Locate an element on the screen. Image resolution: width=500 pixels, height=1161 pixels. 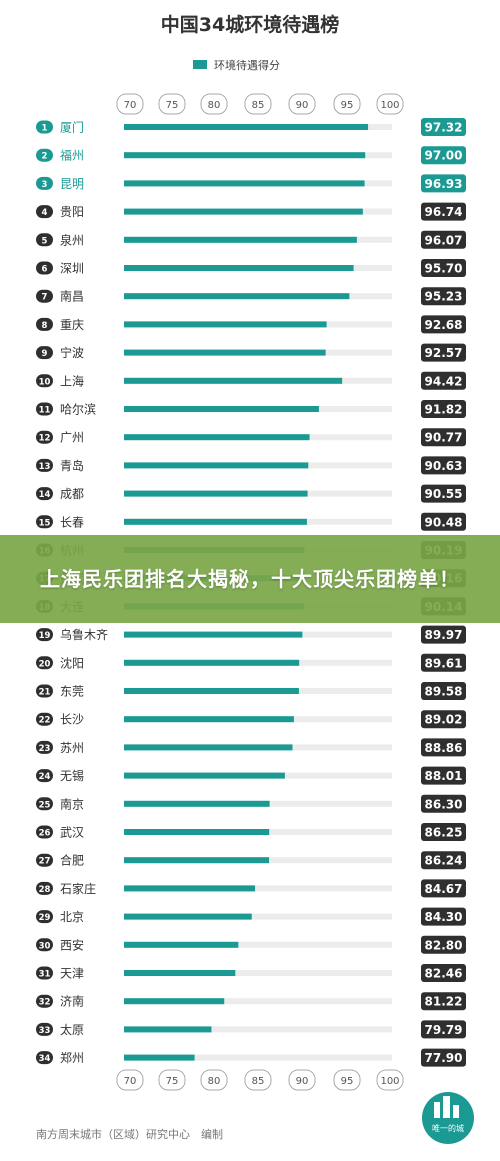
rank-number: 23 is located at coordinates (45, 749).